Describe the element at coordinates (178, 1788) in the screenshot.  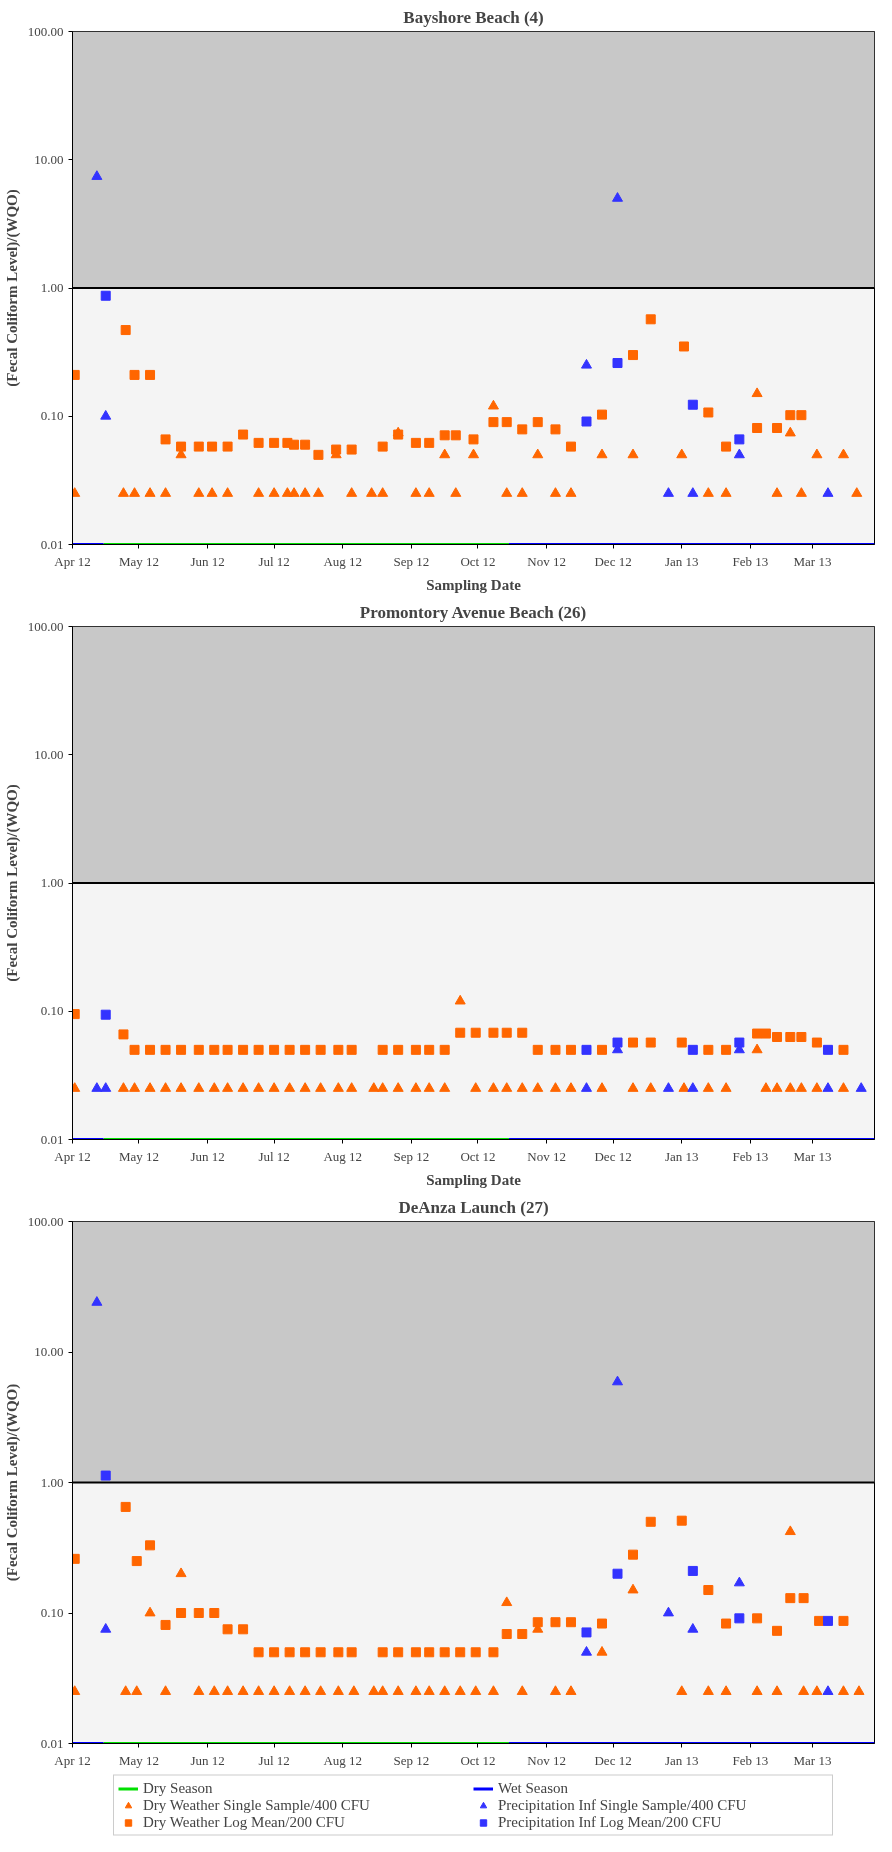
I see `legend-label: Dry Season` at that location.